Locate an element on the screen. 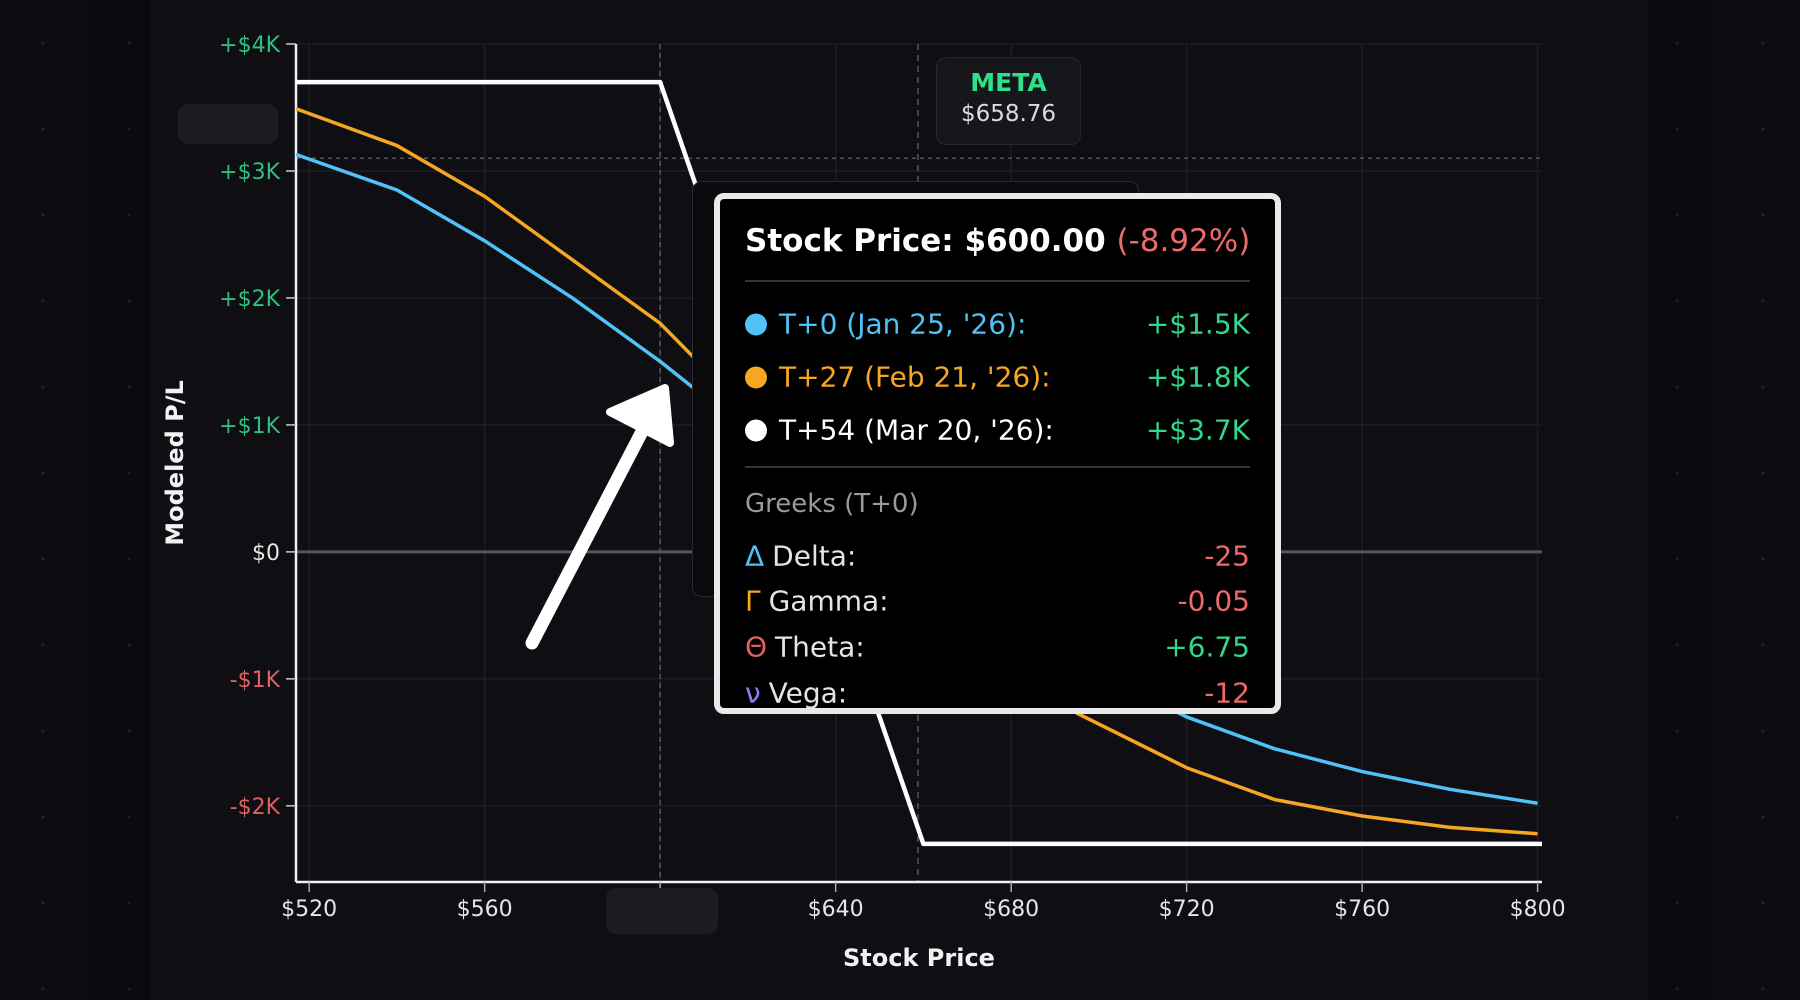  greek-label-wrap: ν Vega: is located at coordinates (796, 693).